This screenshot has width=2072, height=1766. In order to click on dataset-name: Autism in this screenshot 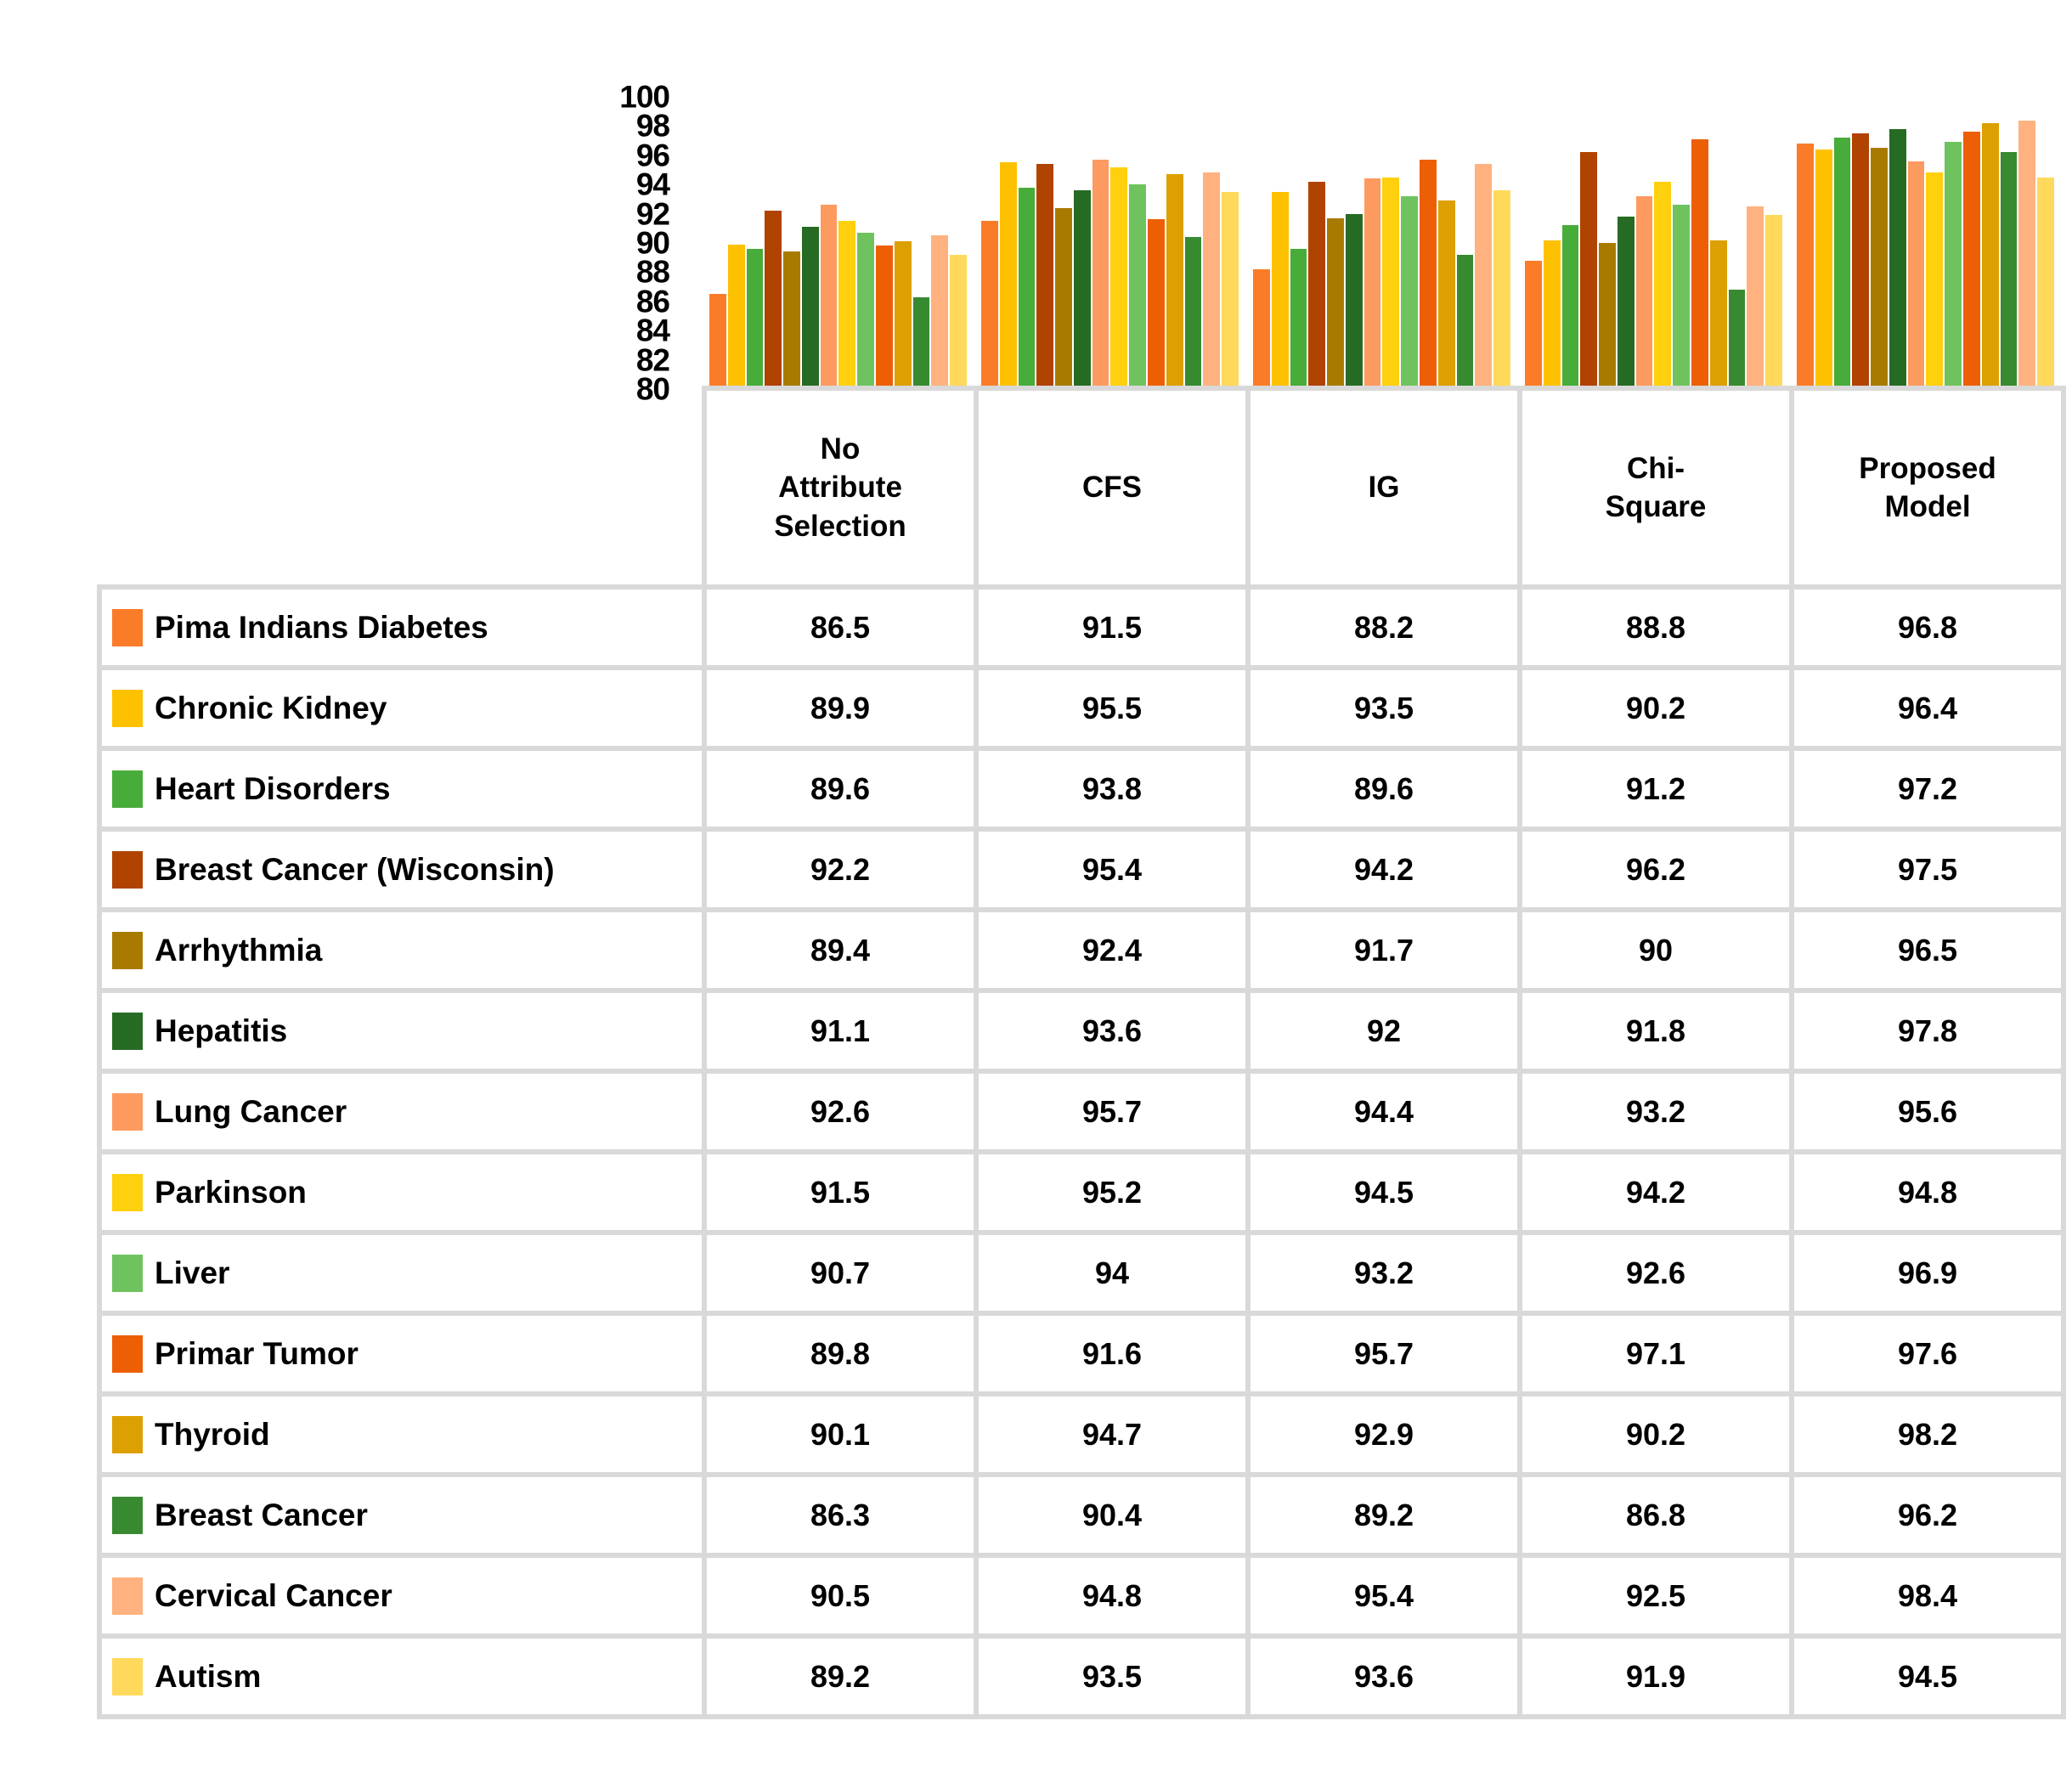, I will do `click(208, 1676)`.